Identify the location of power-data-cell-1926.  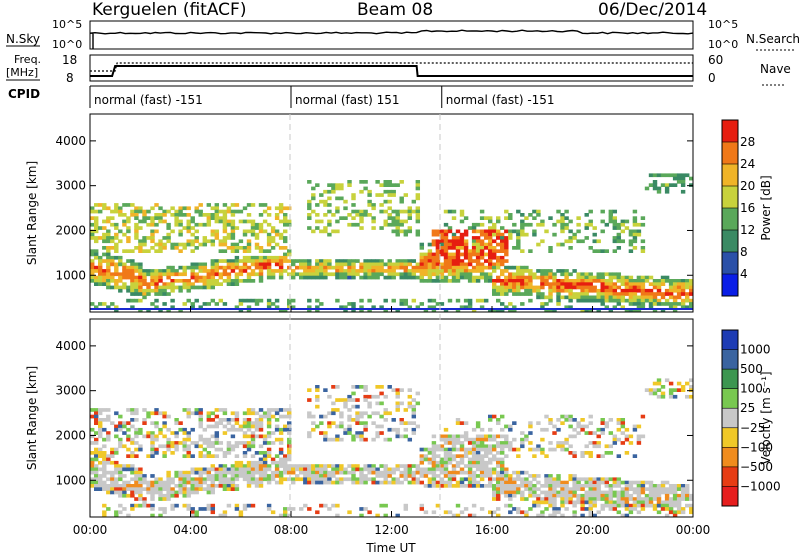
(667, 281).